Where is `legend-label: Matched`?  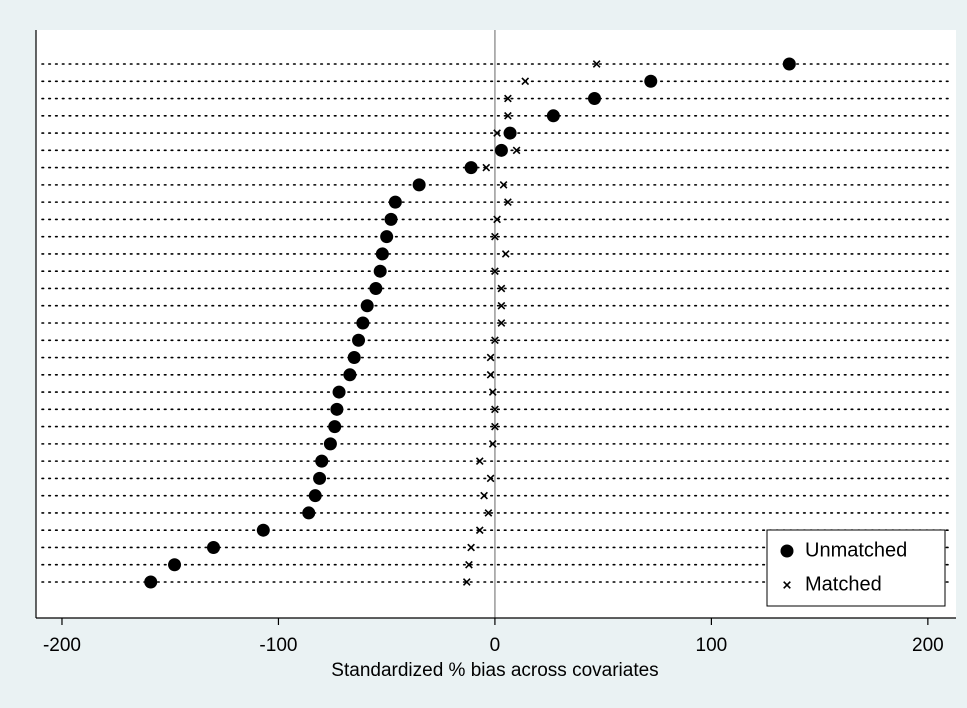 legend-label: Matched is located at coordinates (843, 584).